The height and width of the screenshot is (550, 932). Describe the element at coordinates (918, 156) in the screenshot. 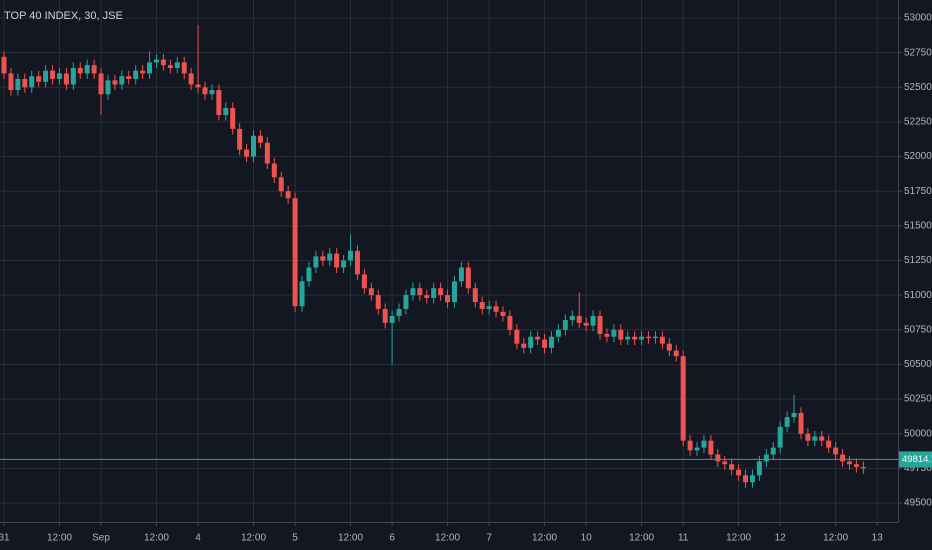

I see `y-tick-label: 52000.00` at that location.